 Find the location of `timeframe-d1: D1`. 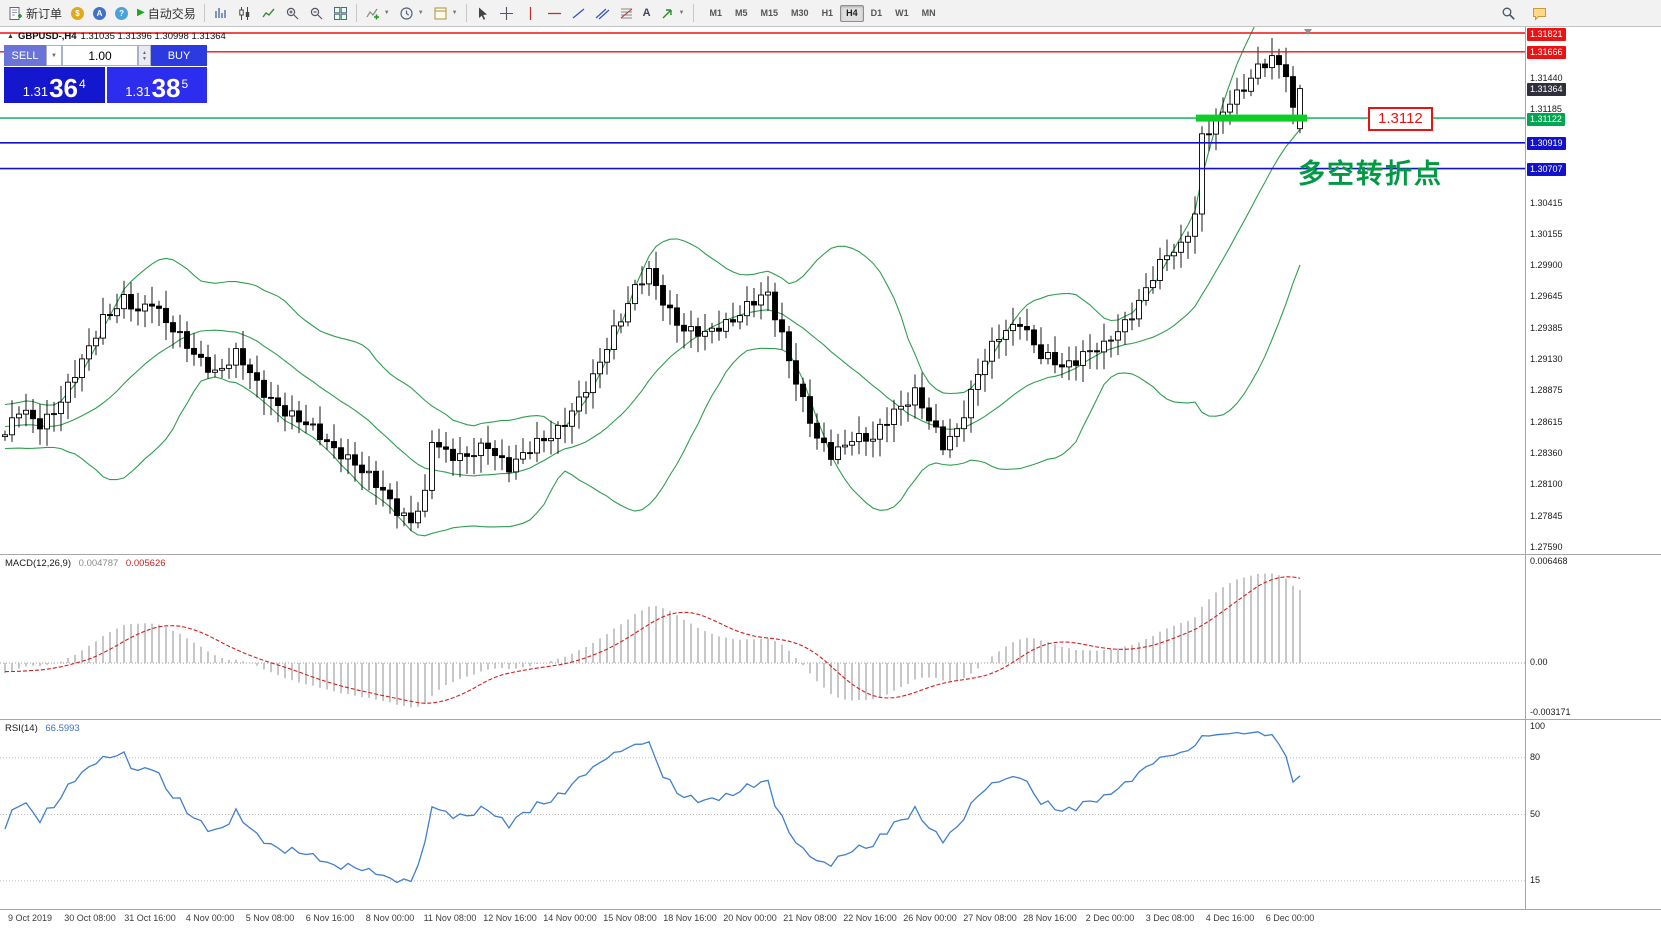

timeframe-d1: D1 is located at coordinates (876, 12).